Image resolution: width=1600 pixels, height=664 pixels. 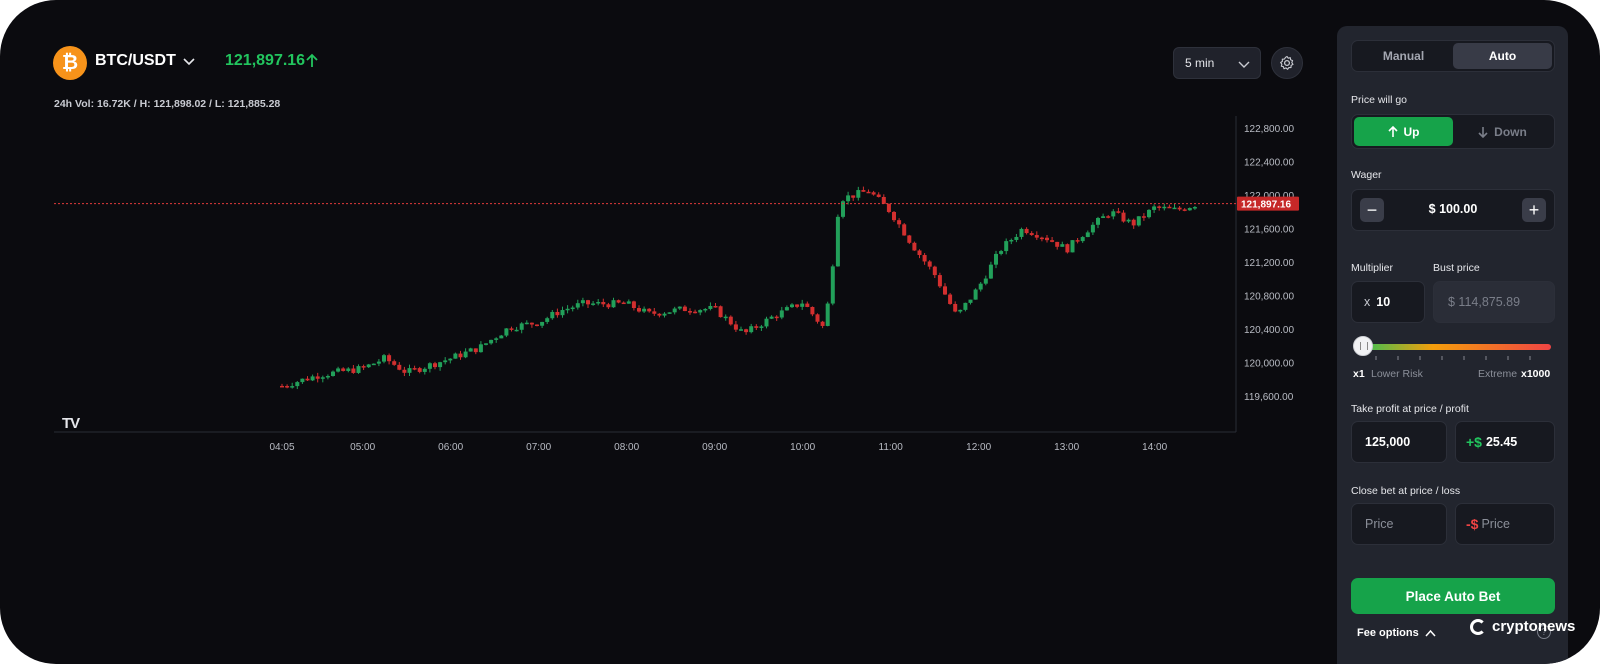 I want to click on current-price-tag, so click(x=1268, y=203).